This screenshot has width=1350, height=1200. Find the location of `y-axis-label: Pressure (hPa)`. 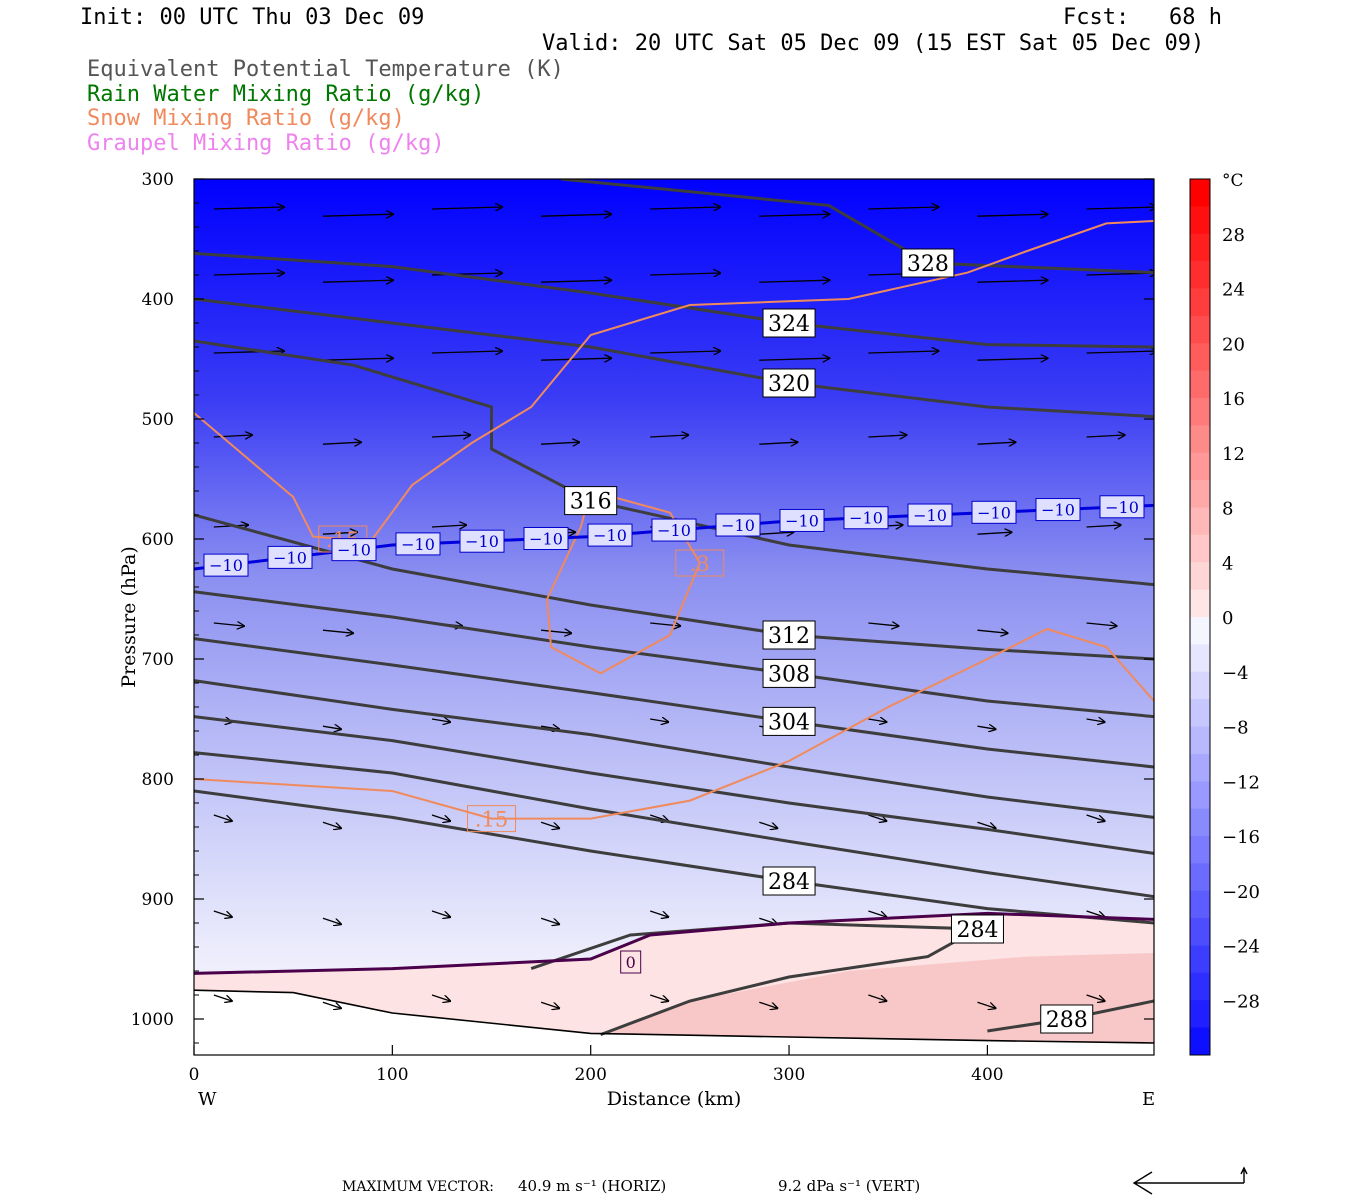

y-axis-label: Pressure (hPa) is located at coordinates (129, 617).